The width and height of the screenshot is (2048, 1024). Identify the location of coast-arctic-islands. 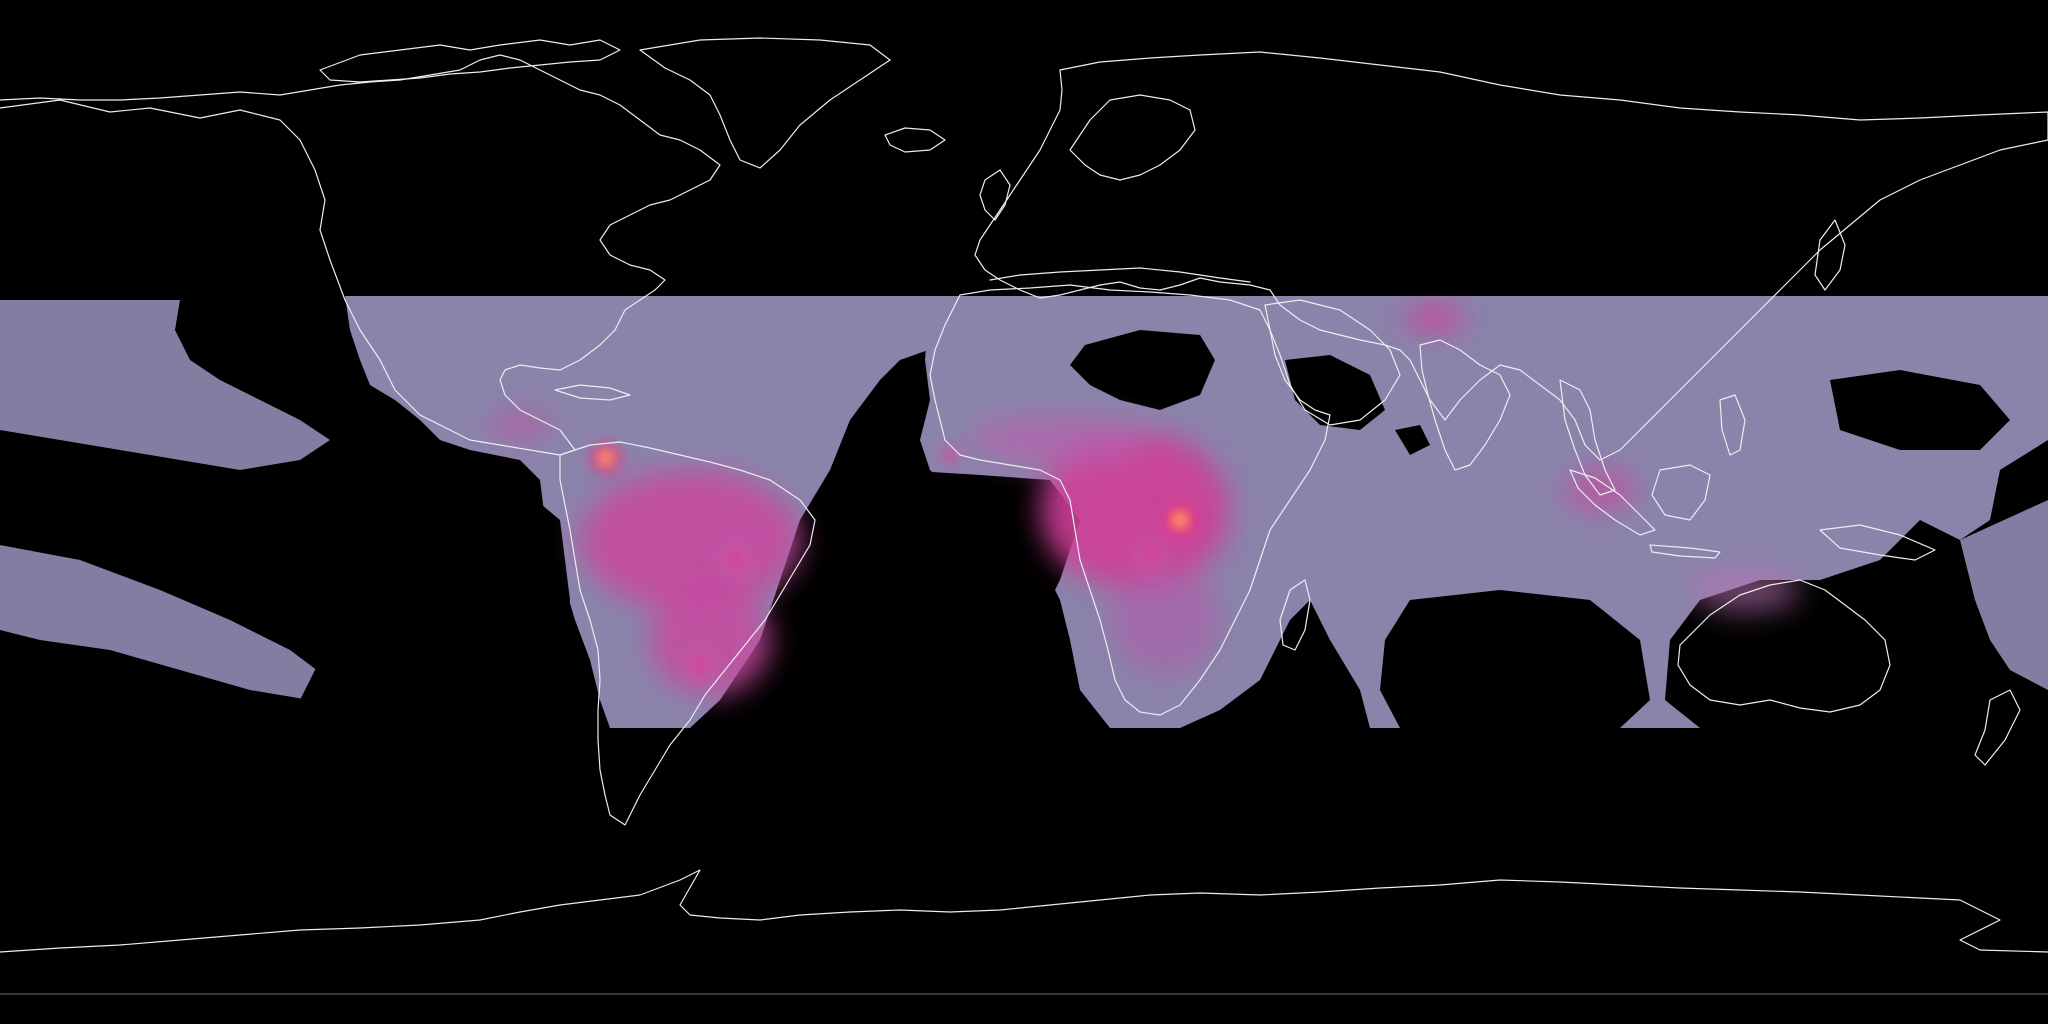
(470, 61).